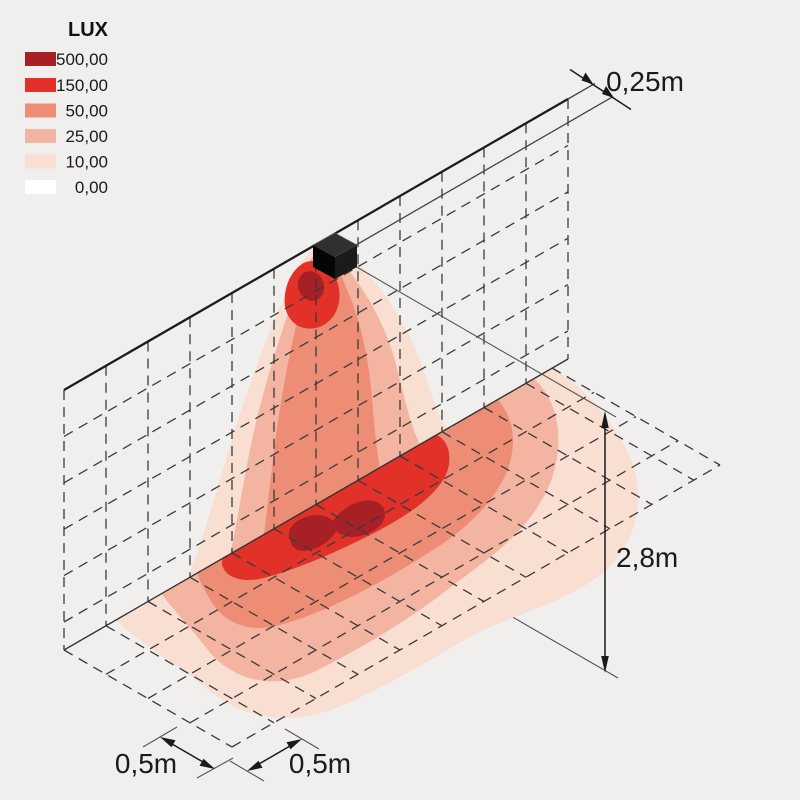 The width and height of the screenshot is (800, 800). What do you see at coordinates (86, 136) in the screenshot?
I see `legend-label-25: 25,00` at bounding box center [86, 136].